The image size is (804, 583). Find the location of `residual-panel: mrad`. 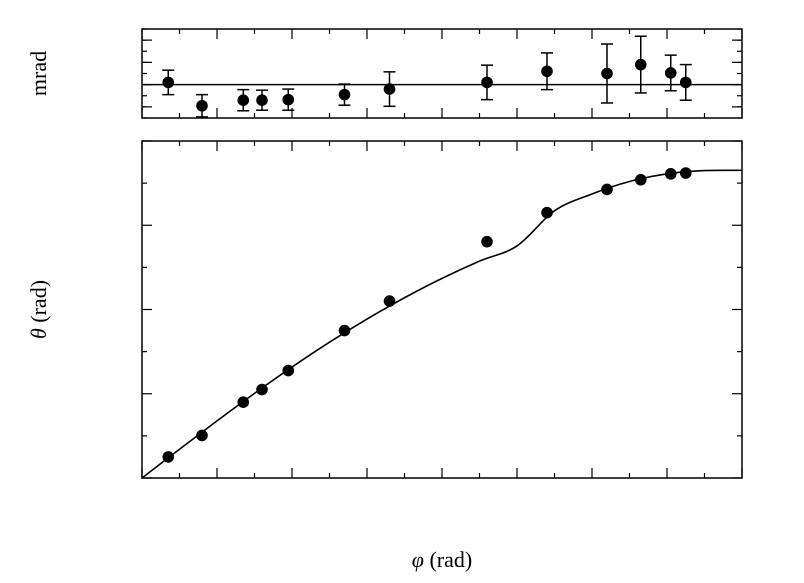

residual-panel: mrad is located at coordinates (384, 73).